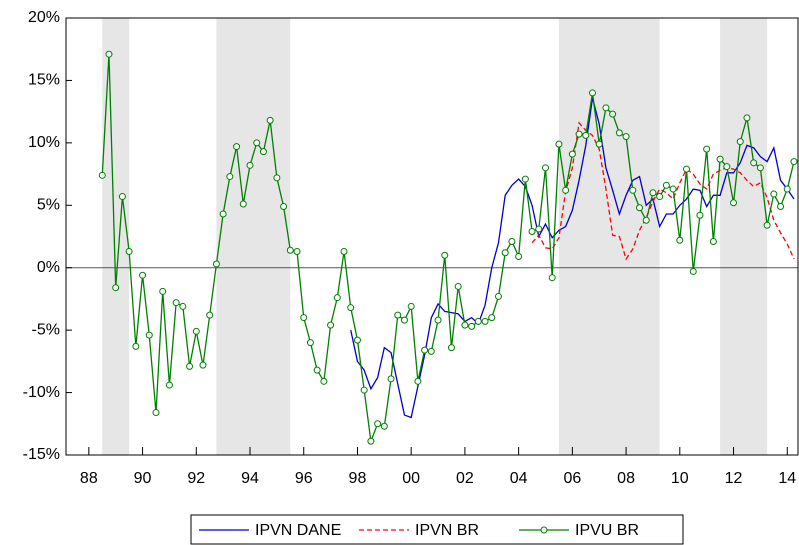 The width and height of the screenshot is (799, 545). I want to click on y-tick-label: 0%, so click(48, 267).